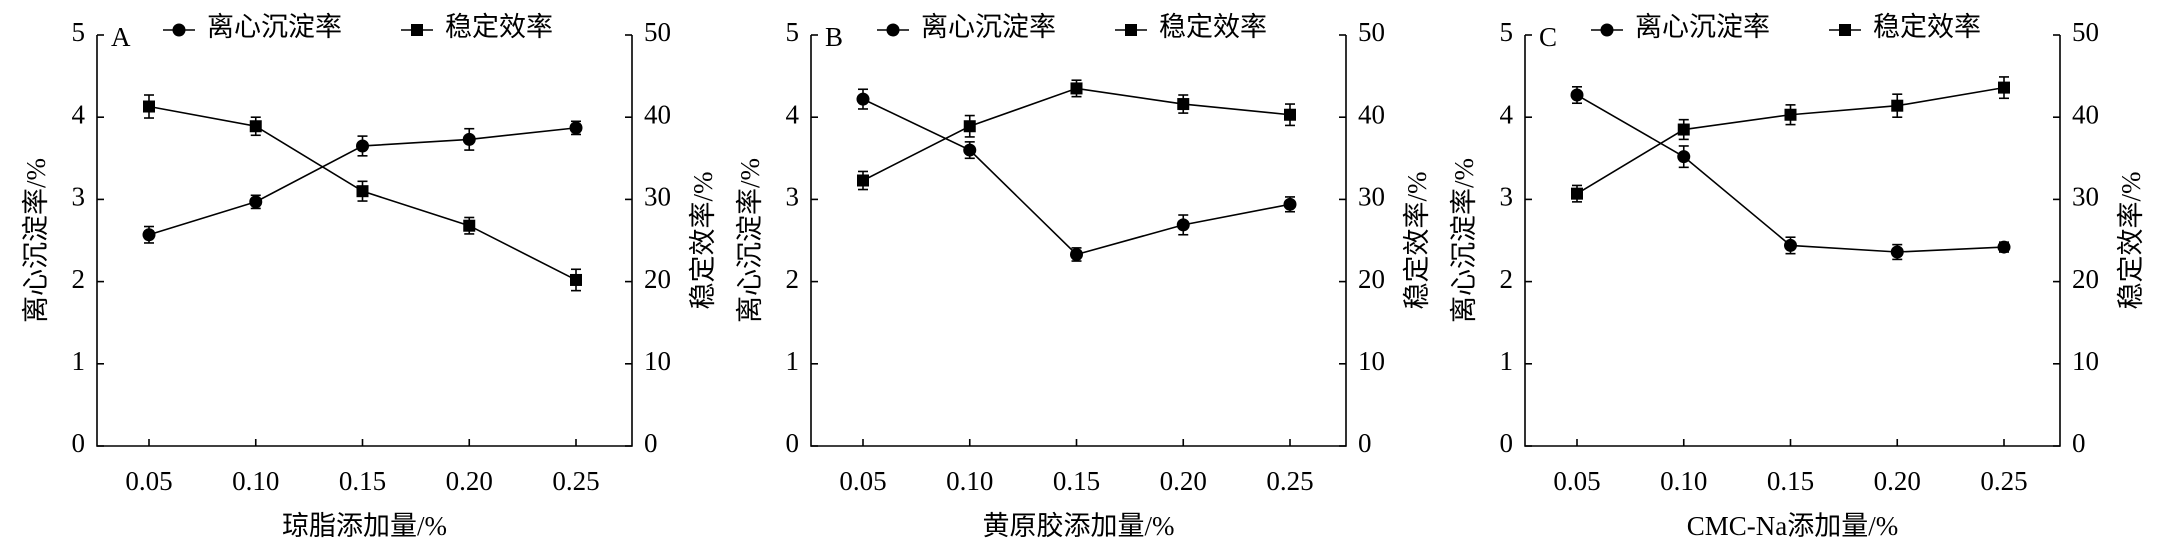 This screenshot has height=555, width=2165. Describe the element at coordinates (364, 526) in the screenshot. I see `x-axis-title: 琼脂添加量/%` at that location.